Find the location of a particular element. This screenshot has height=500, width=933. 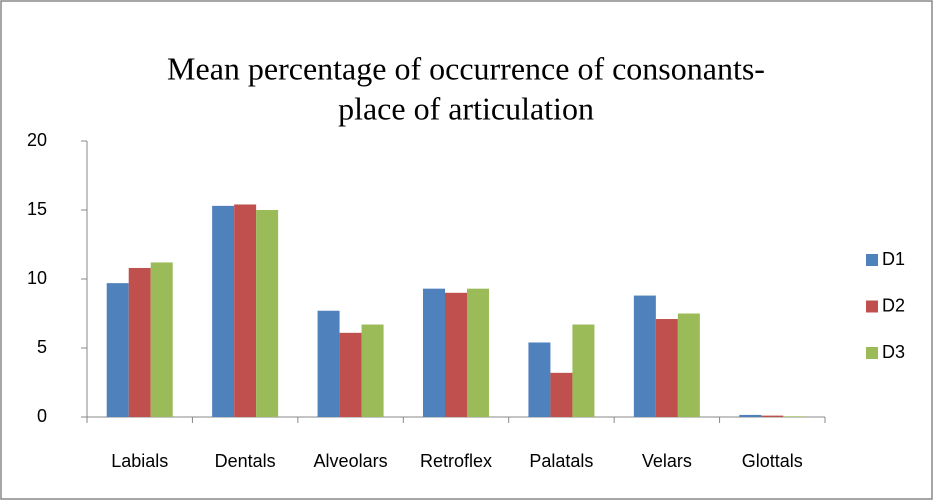

legend-label: D3 is located at coordinates (893, 352).